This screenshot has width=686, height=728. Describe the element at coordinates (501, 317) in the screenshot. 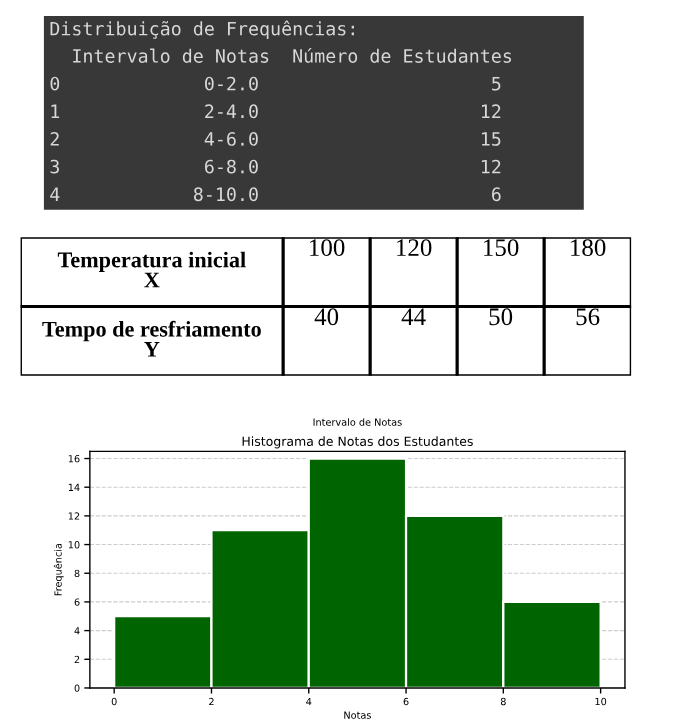

I see `data-label: 50` at that location.